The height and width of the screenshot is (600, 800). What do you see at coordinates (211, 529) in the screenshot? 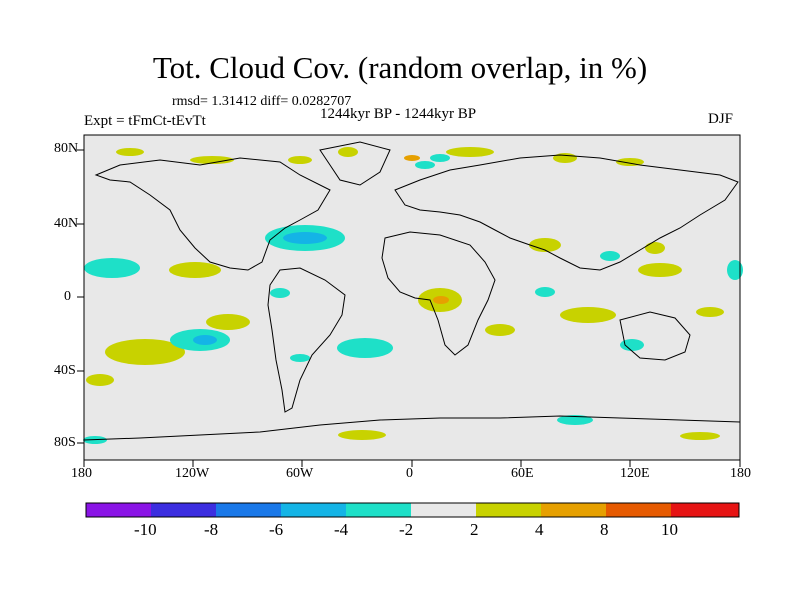
I see `colorbar-label: -8` at bounding box center [211, 529].